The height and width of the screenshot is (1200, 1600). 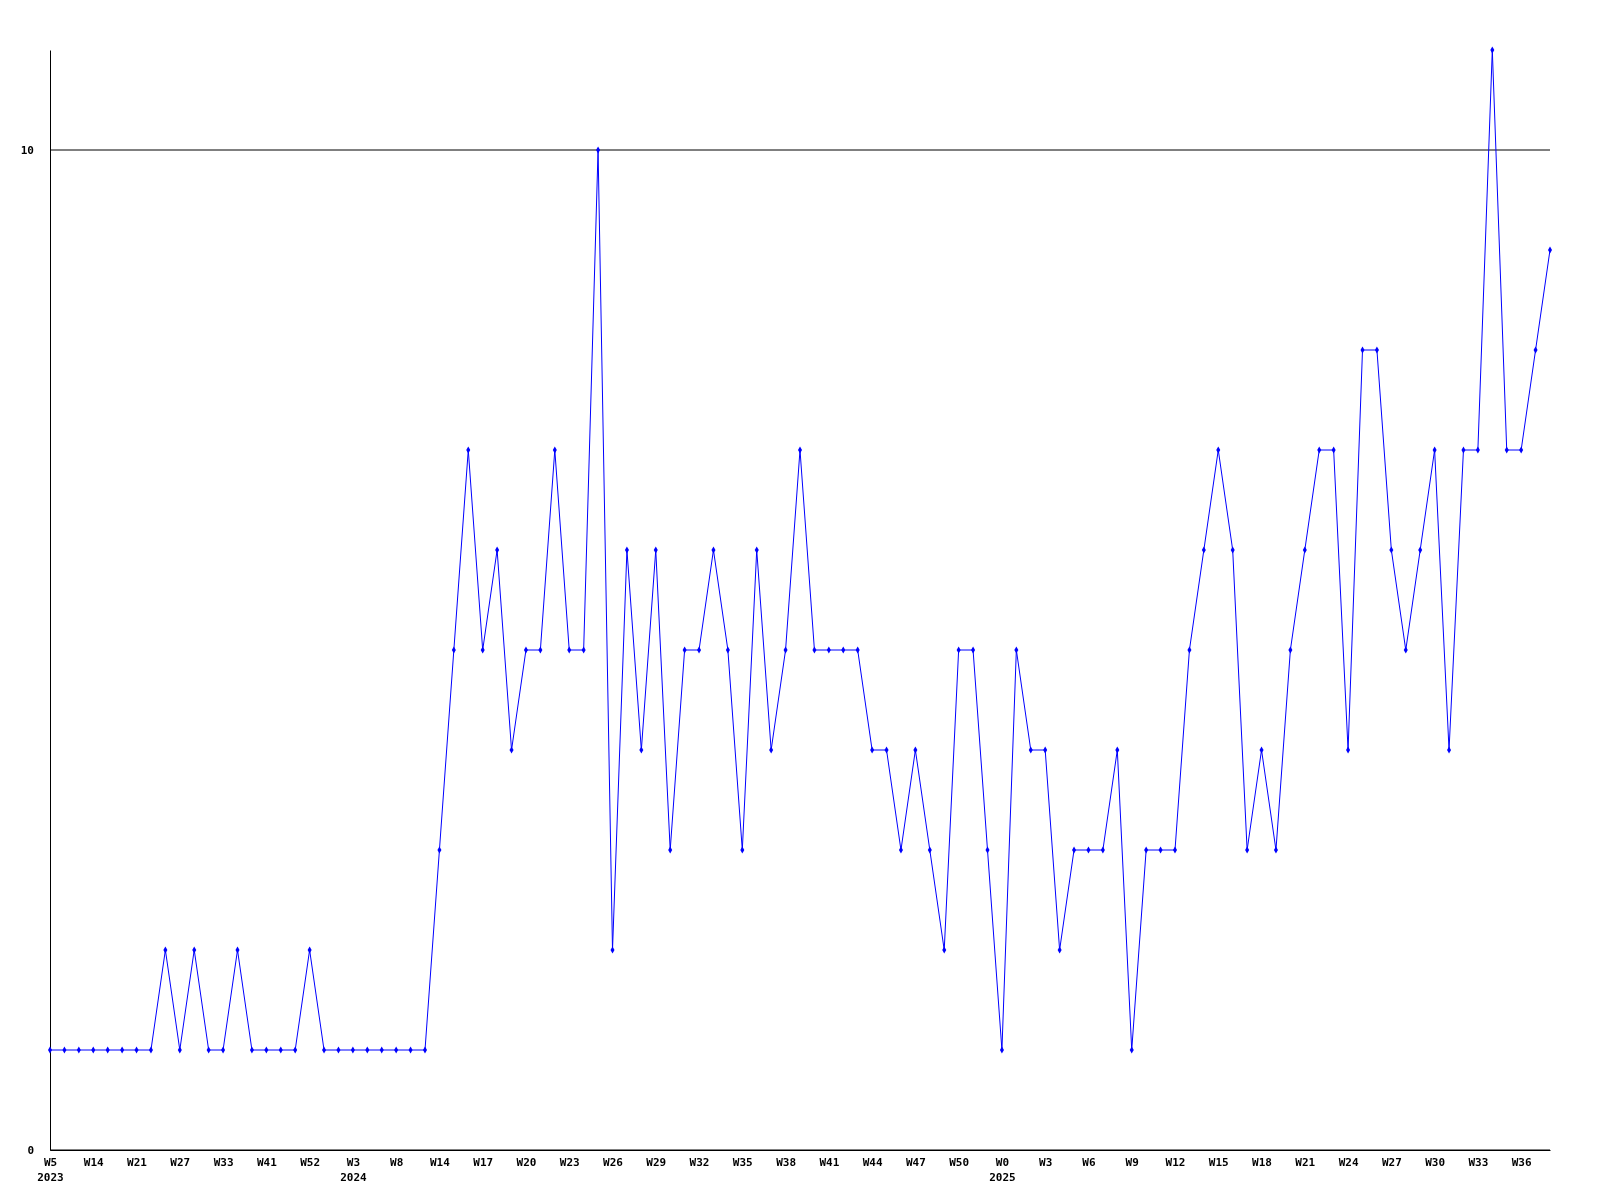 What do you see at coordinates (353, 1170) in the screenshot?
I see `x-tick-label: W3 2024` at bounding box center [353, 1170].